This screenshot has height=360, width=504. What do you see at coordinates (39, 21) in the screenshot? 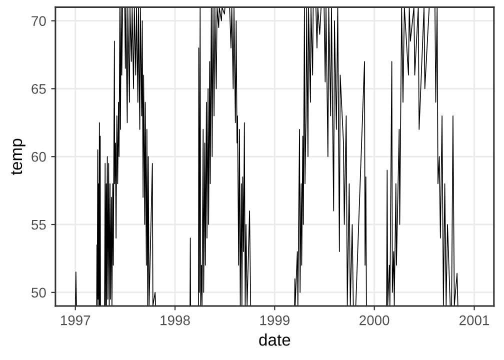
I see `y-tick-label: 70` at bounding box center [39, 21].